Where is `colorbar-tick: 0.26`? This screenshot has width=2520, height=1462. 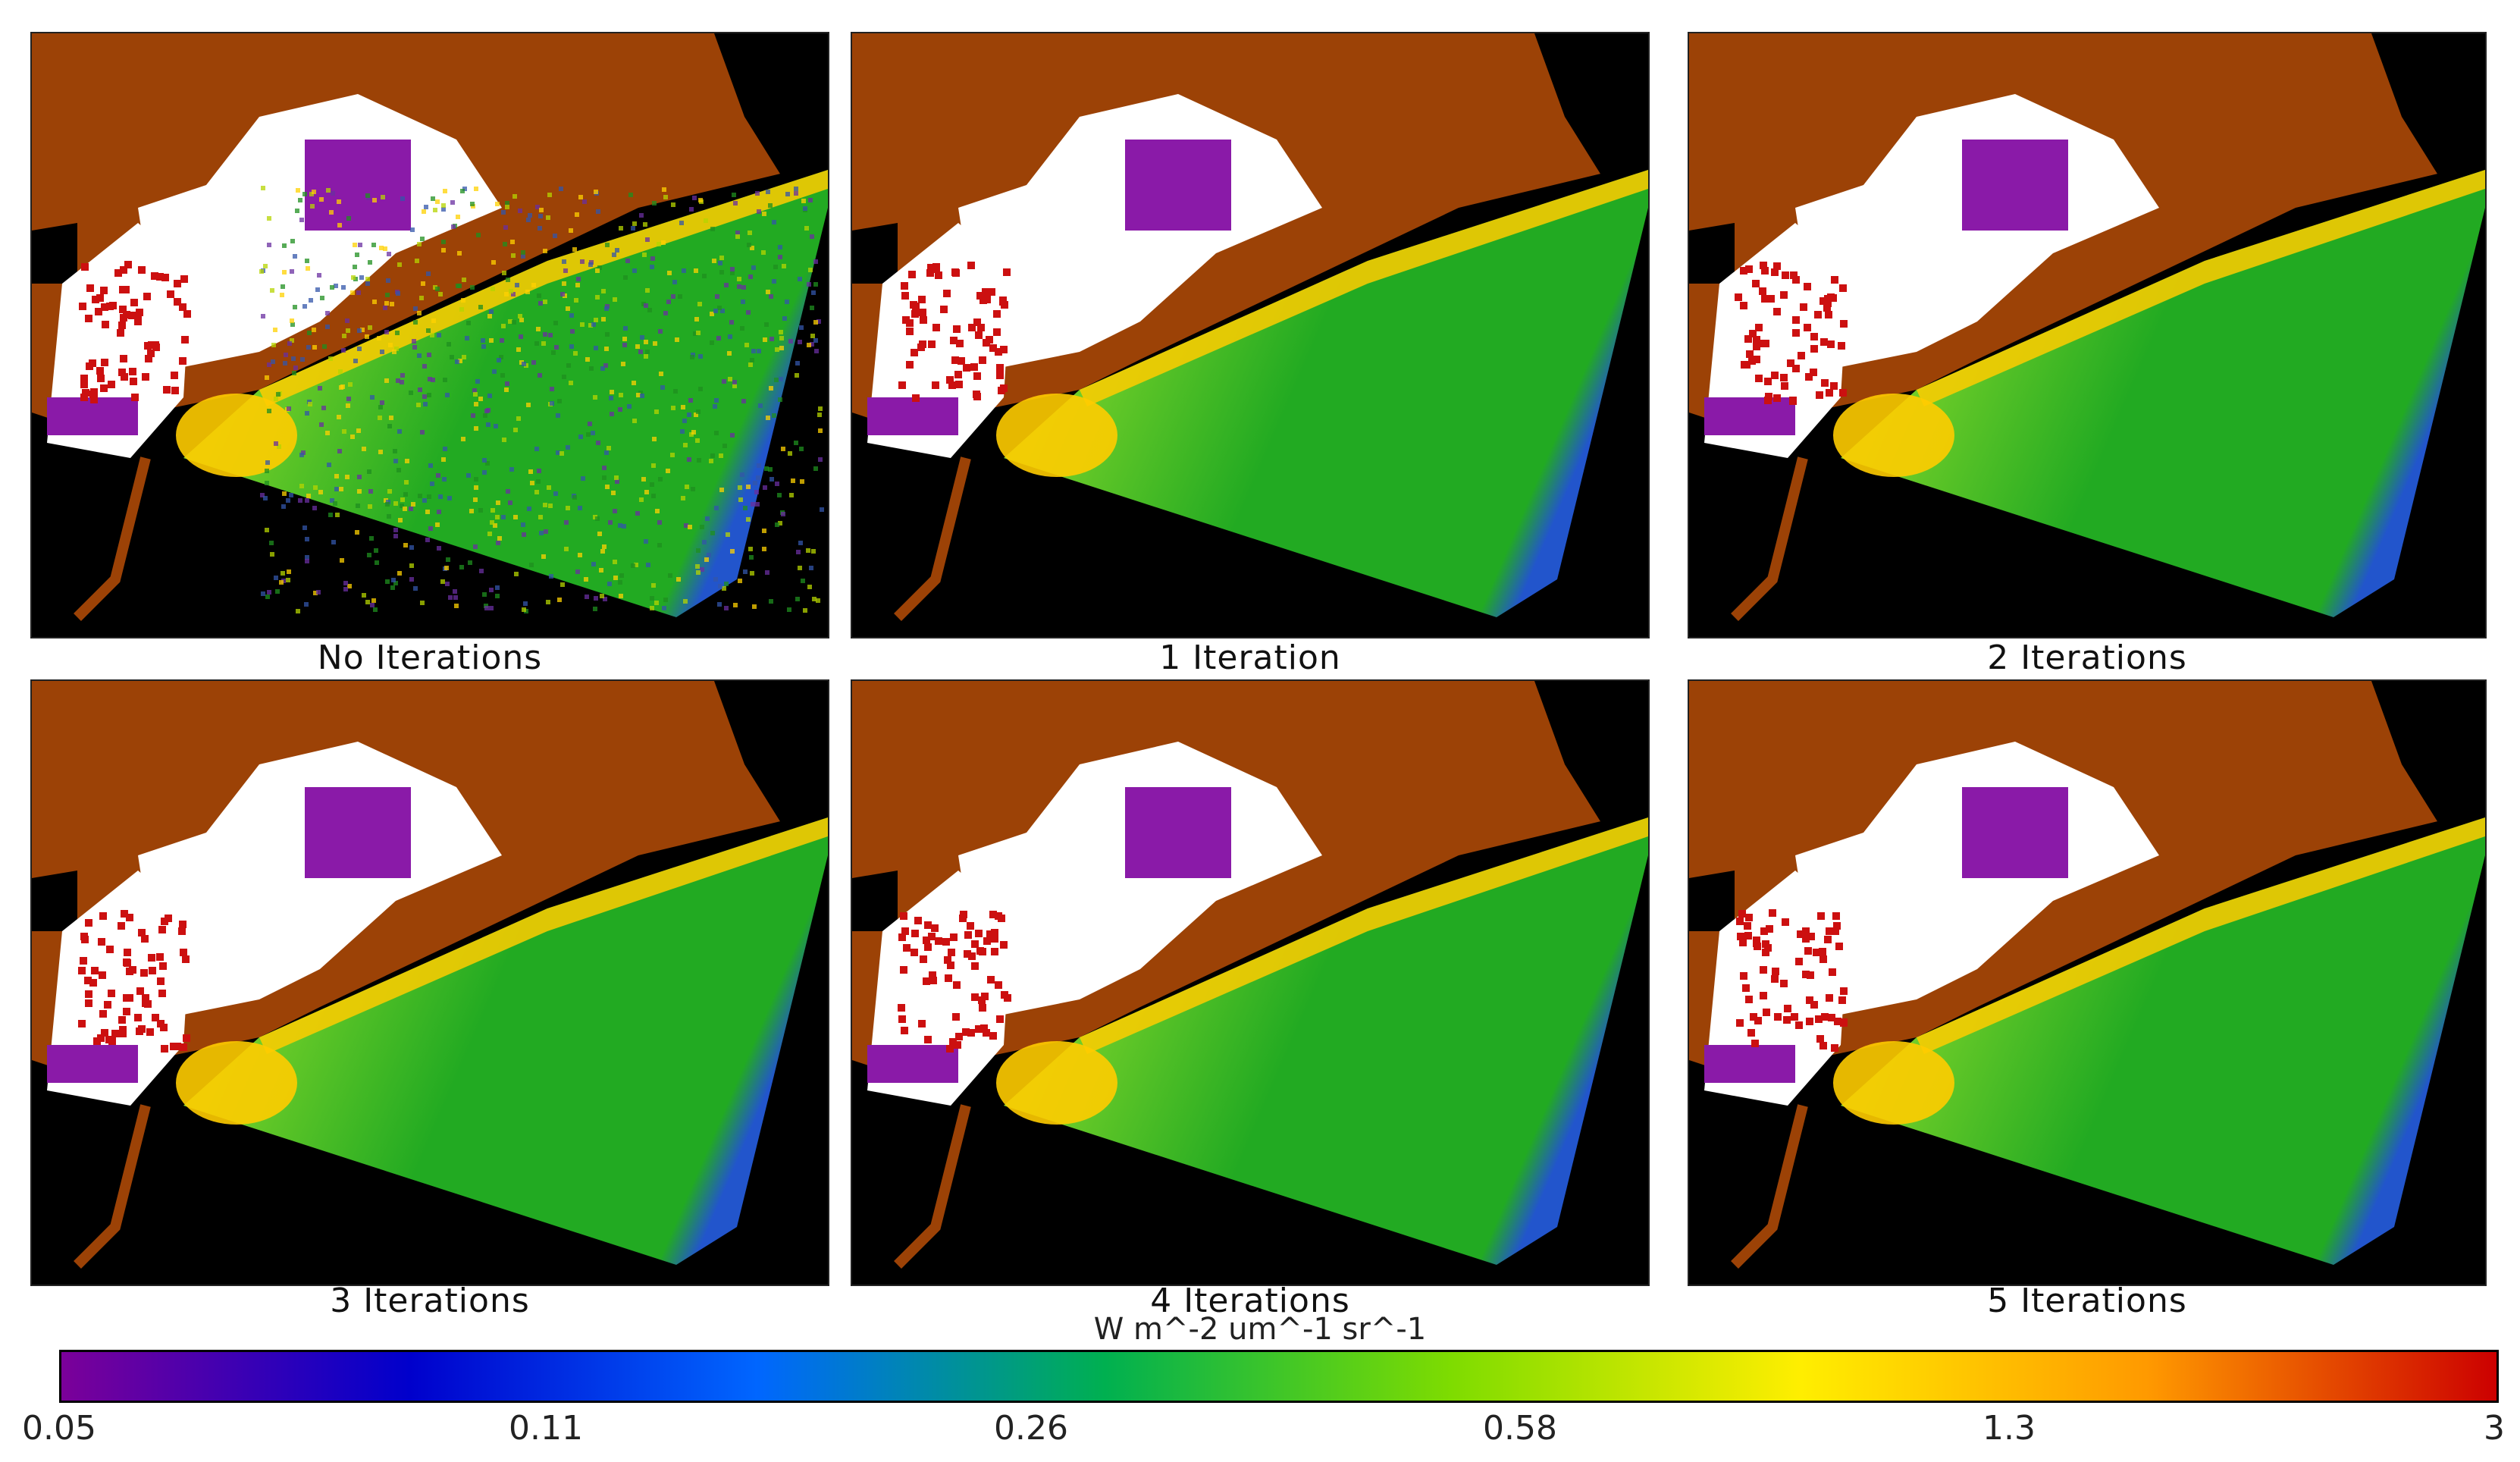 colorbar-tick: 0.26 is located at coordinates (1031, 1428).